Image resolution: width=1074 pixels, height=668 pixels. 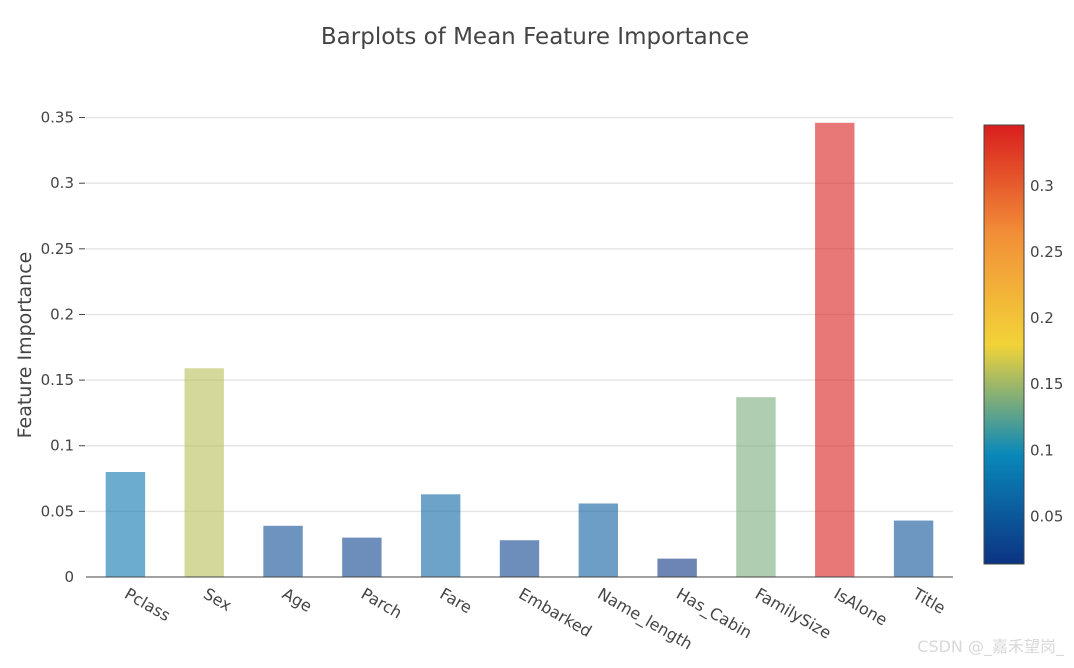 I want to click on bar-title, so click(x=913, y=548).